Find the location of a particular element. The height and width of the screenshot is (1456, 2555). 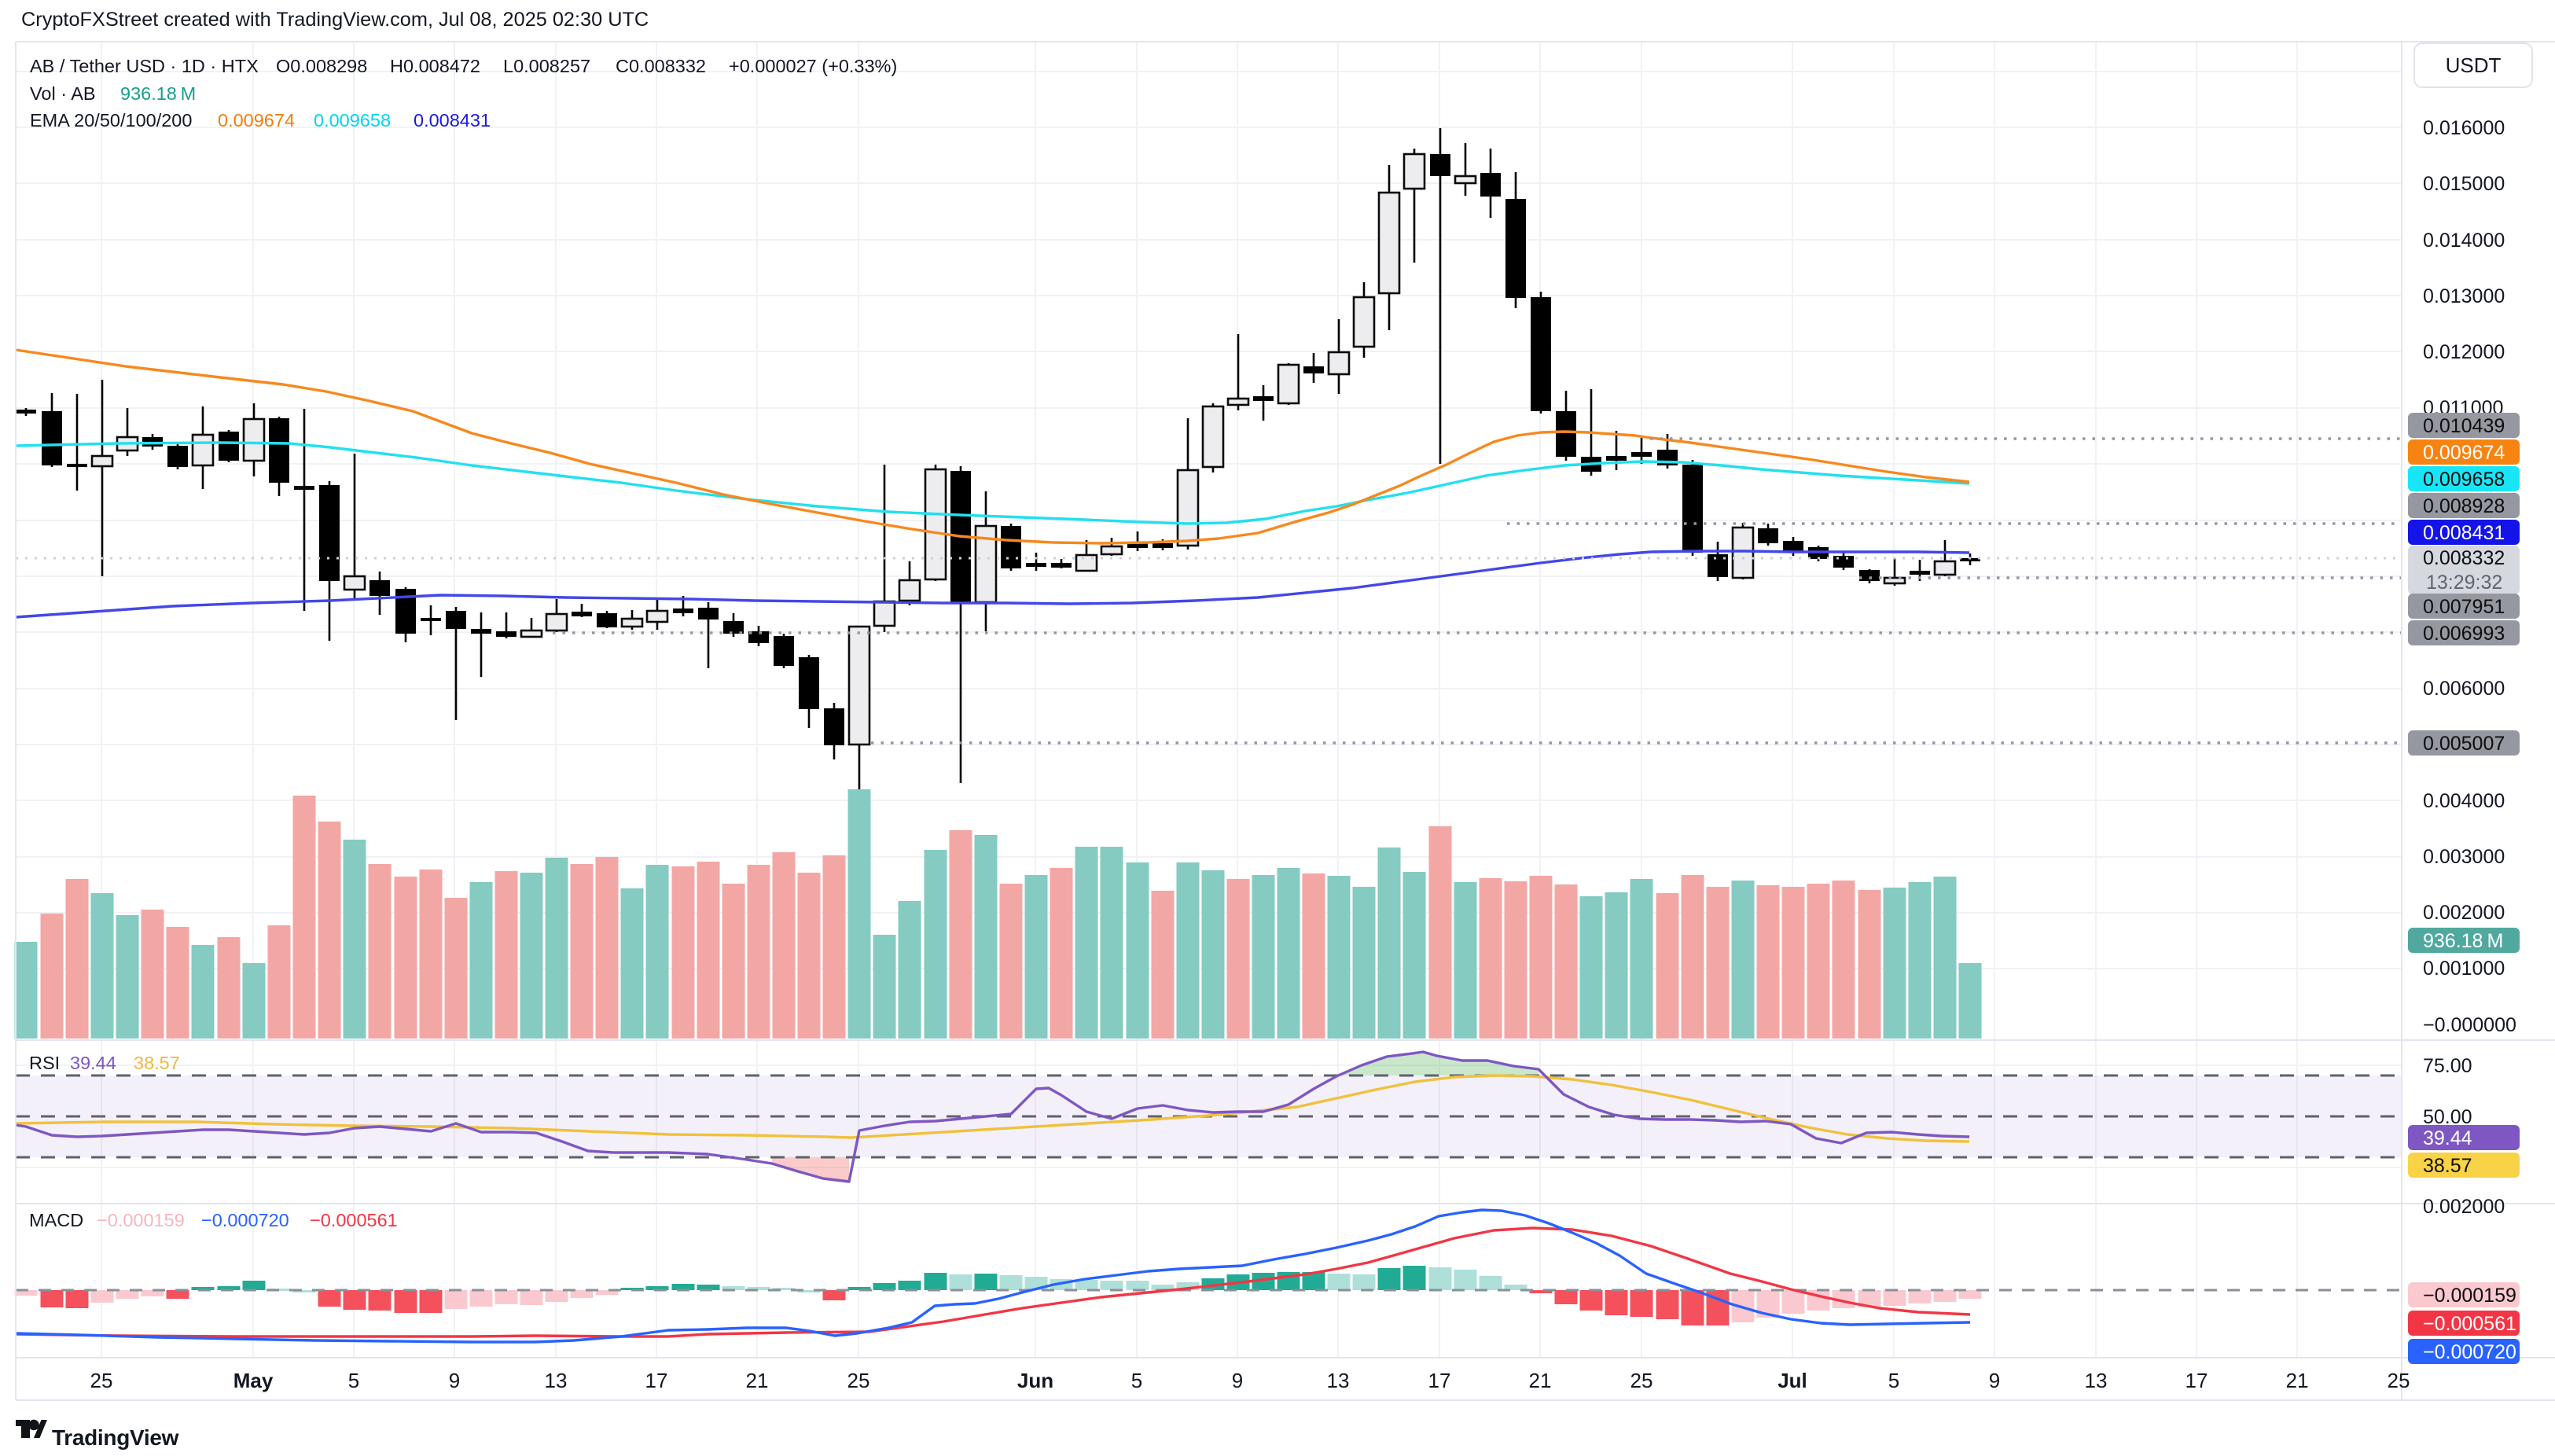

svg-text: L0.008257 is located at coordinates (546, 66).